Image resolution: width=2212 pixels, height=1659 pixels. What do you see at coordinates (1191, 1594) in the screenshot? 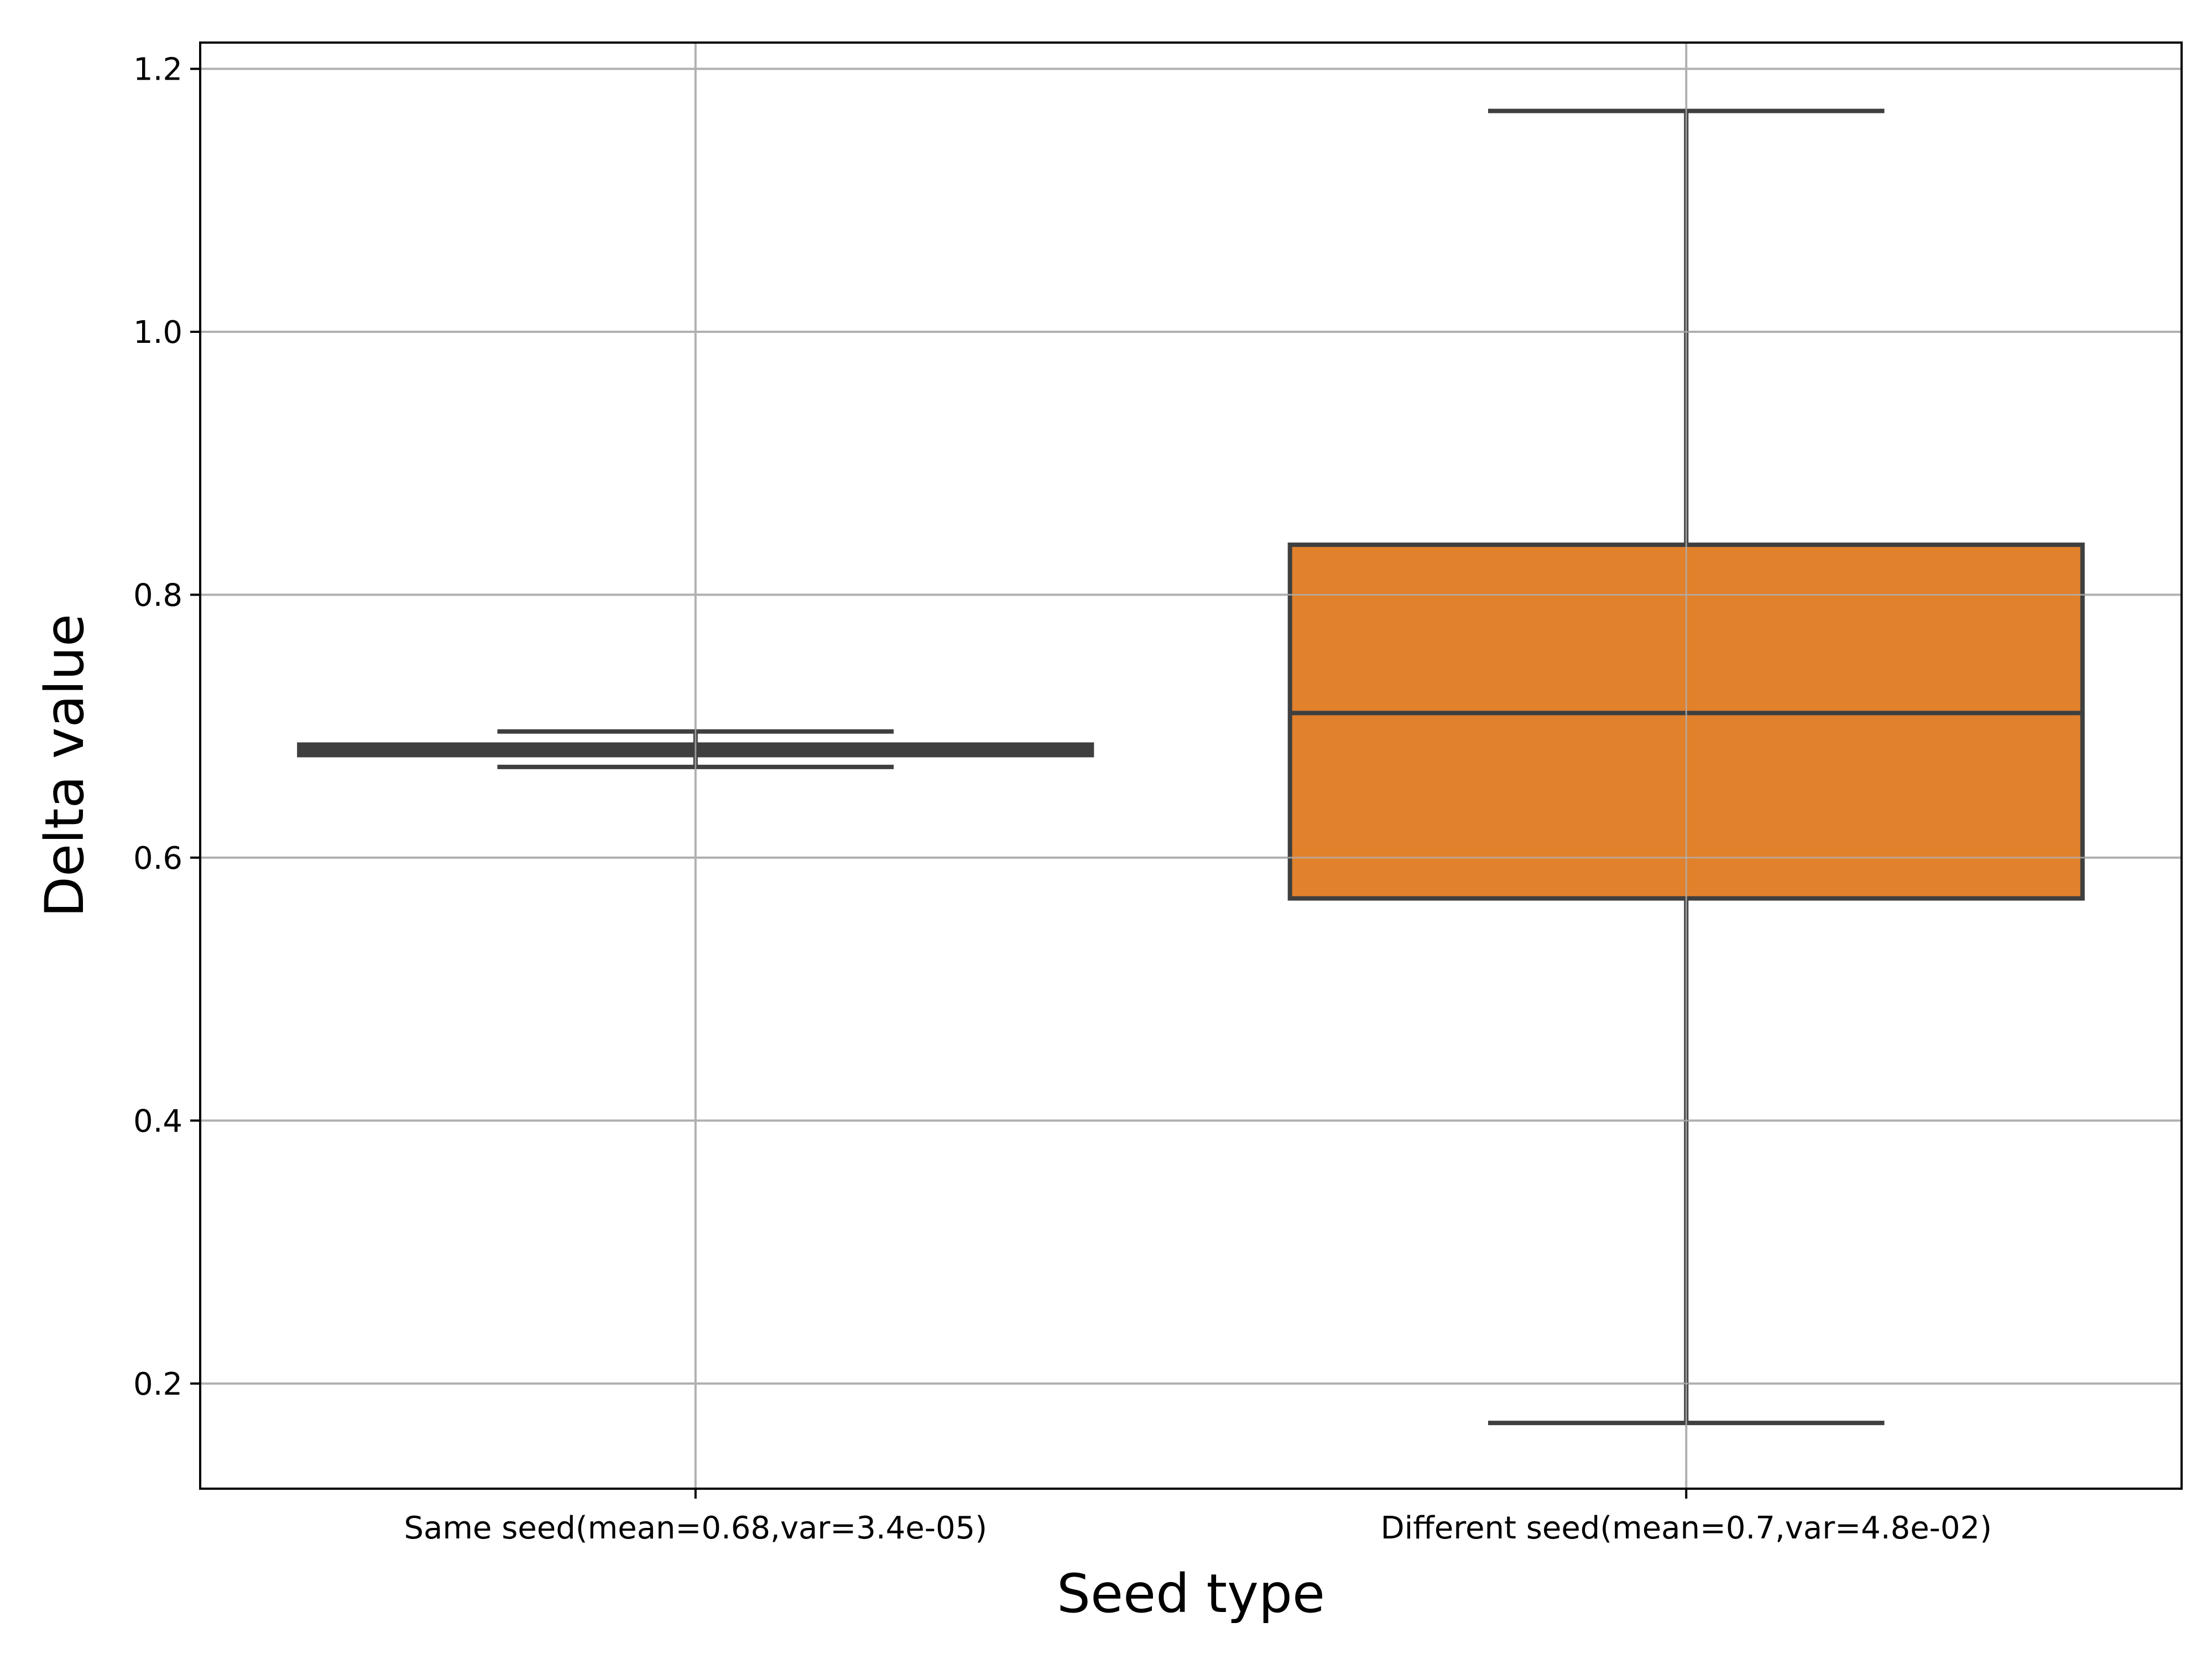
I see `x-axis-title: Seed type` at bounding box center [1191, 1594].